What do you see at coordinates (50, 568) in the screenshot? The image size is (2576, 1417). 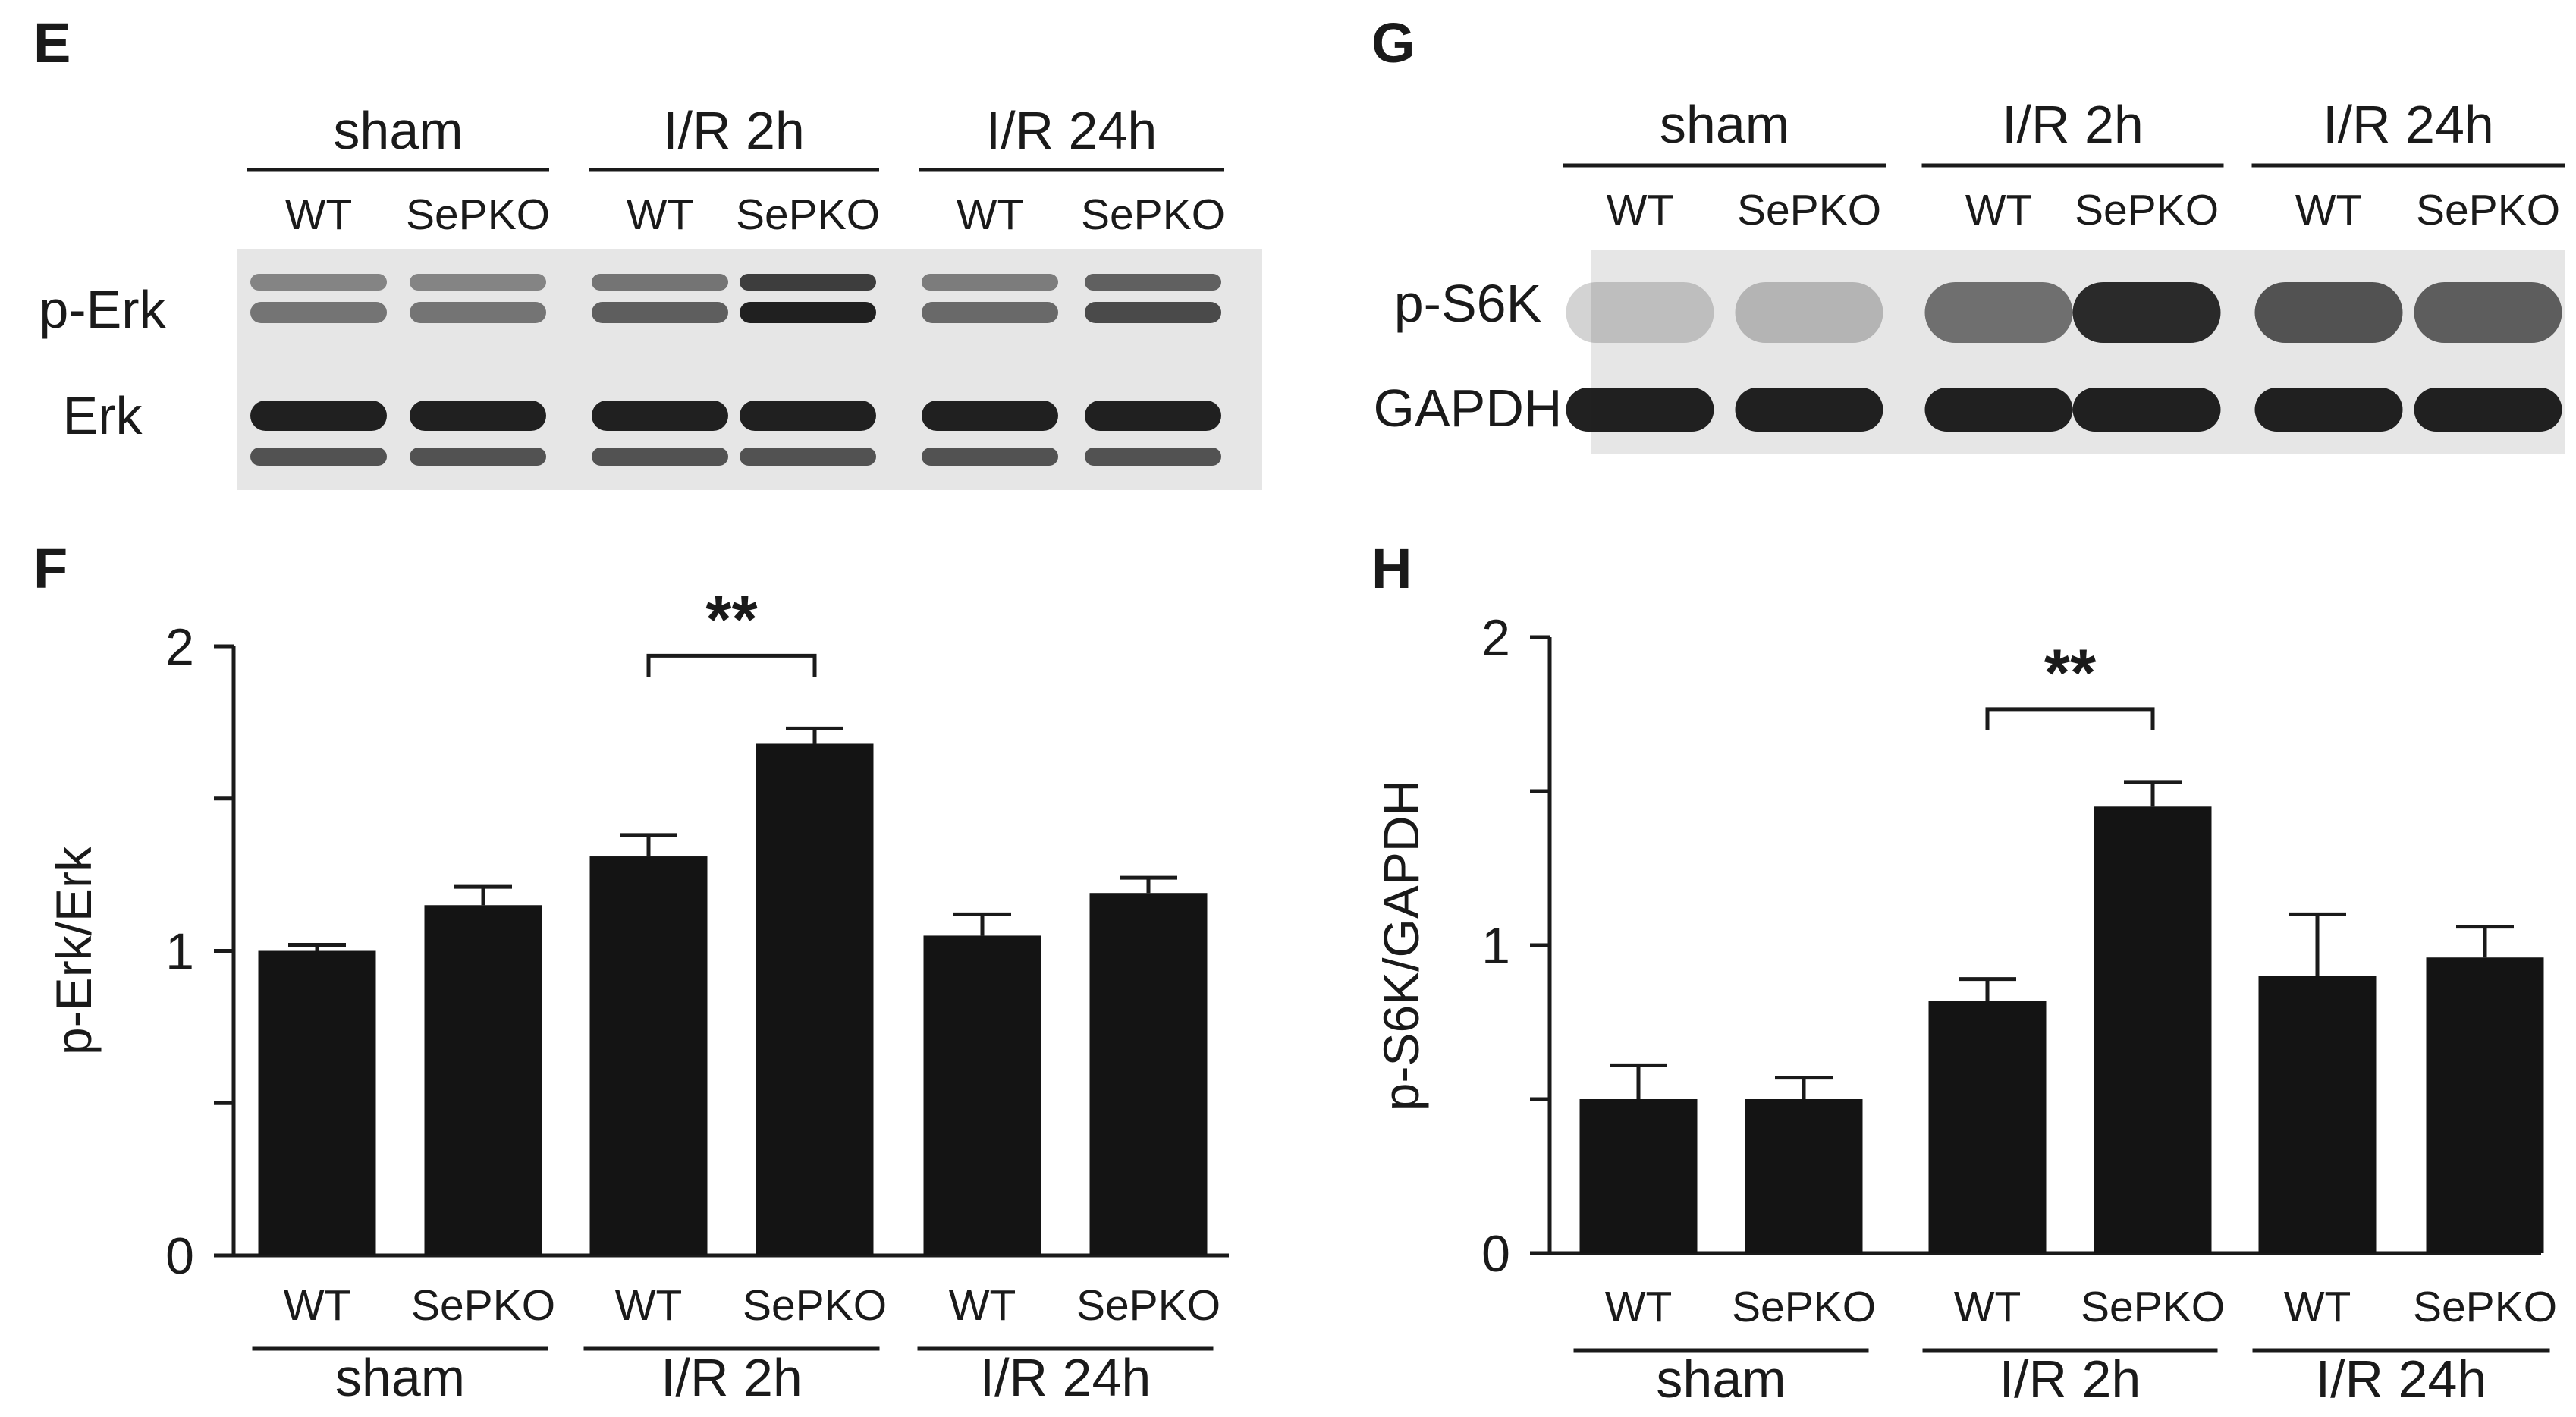 I see `panel-letter-f: F` at bounding box center [50, 568].